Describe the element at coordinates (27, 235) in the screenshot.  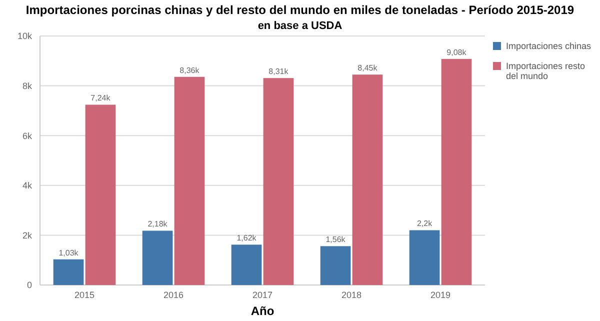
I see `y-tick-label: 2k` at that location.